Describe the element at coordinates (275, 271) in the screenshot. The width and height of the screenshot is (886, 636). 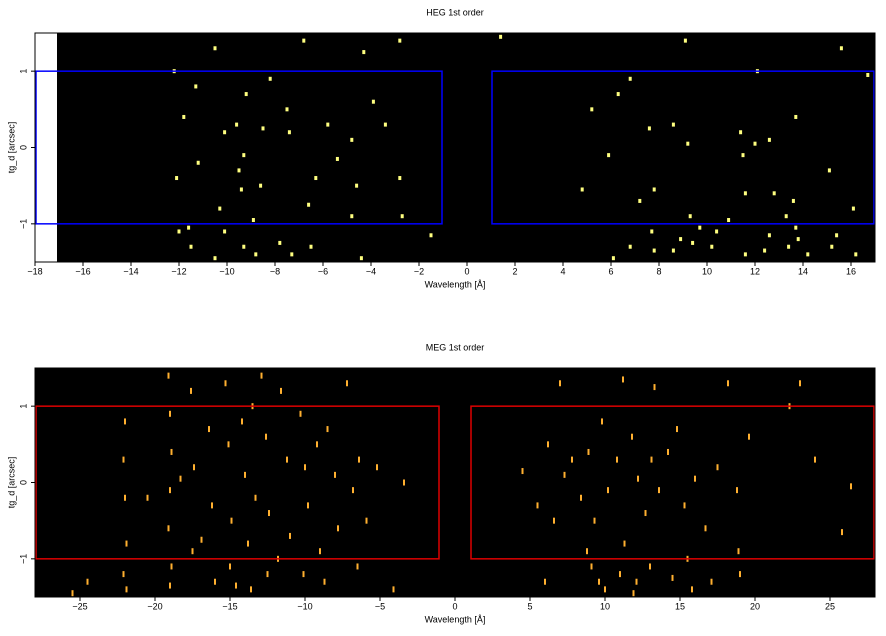
I see `x-tick-label: −8` at that location.